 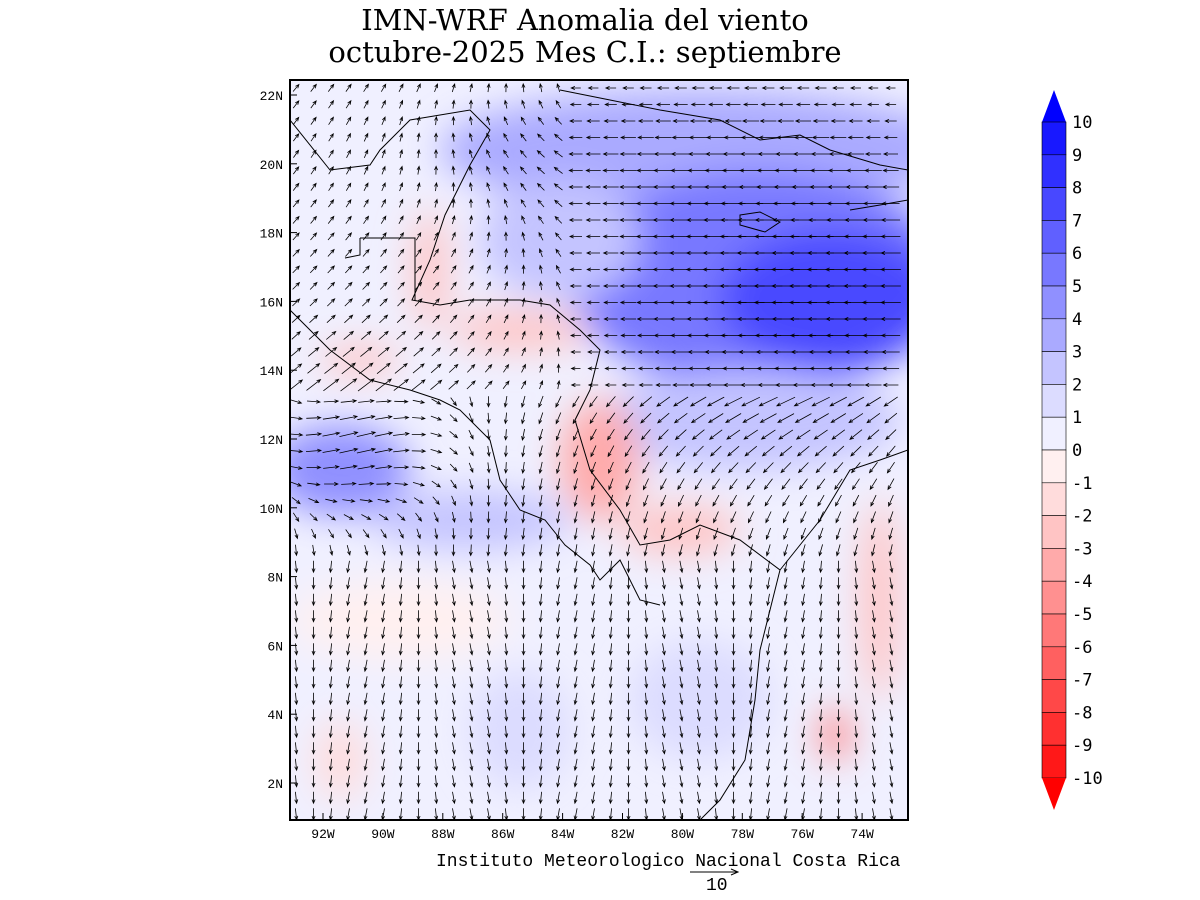 I want to click on colorbar-label: 6, so click(x=1077, y=254).